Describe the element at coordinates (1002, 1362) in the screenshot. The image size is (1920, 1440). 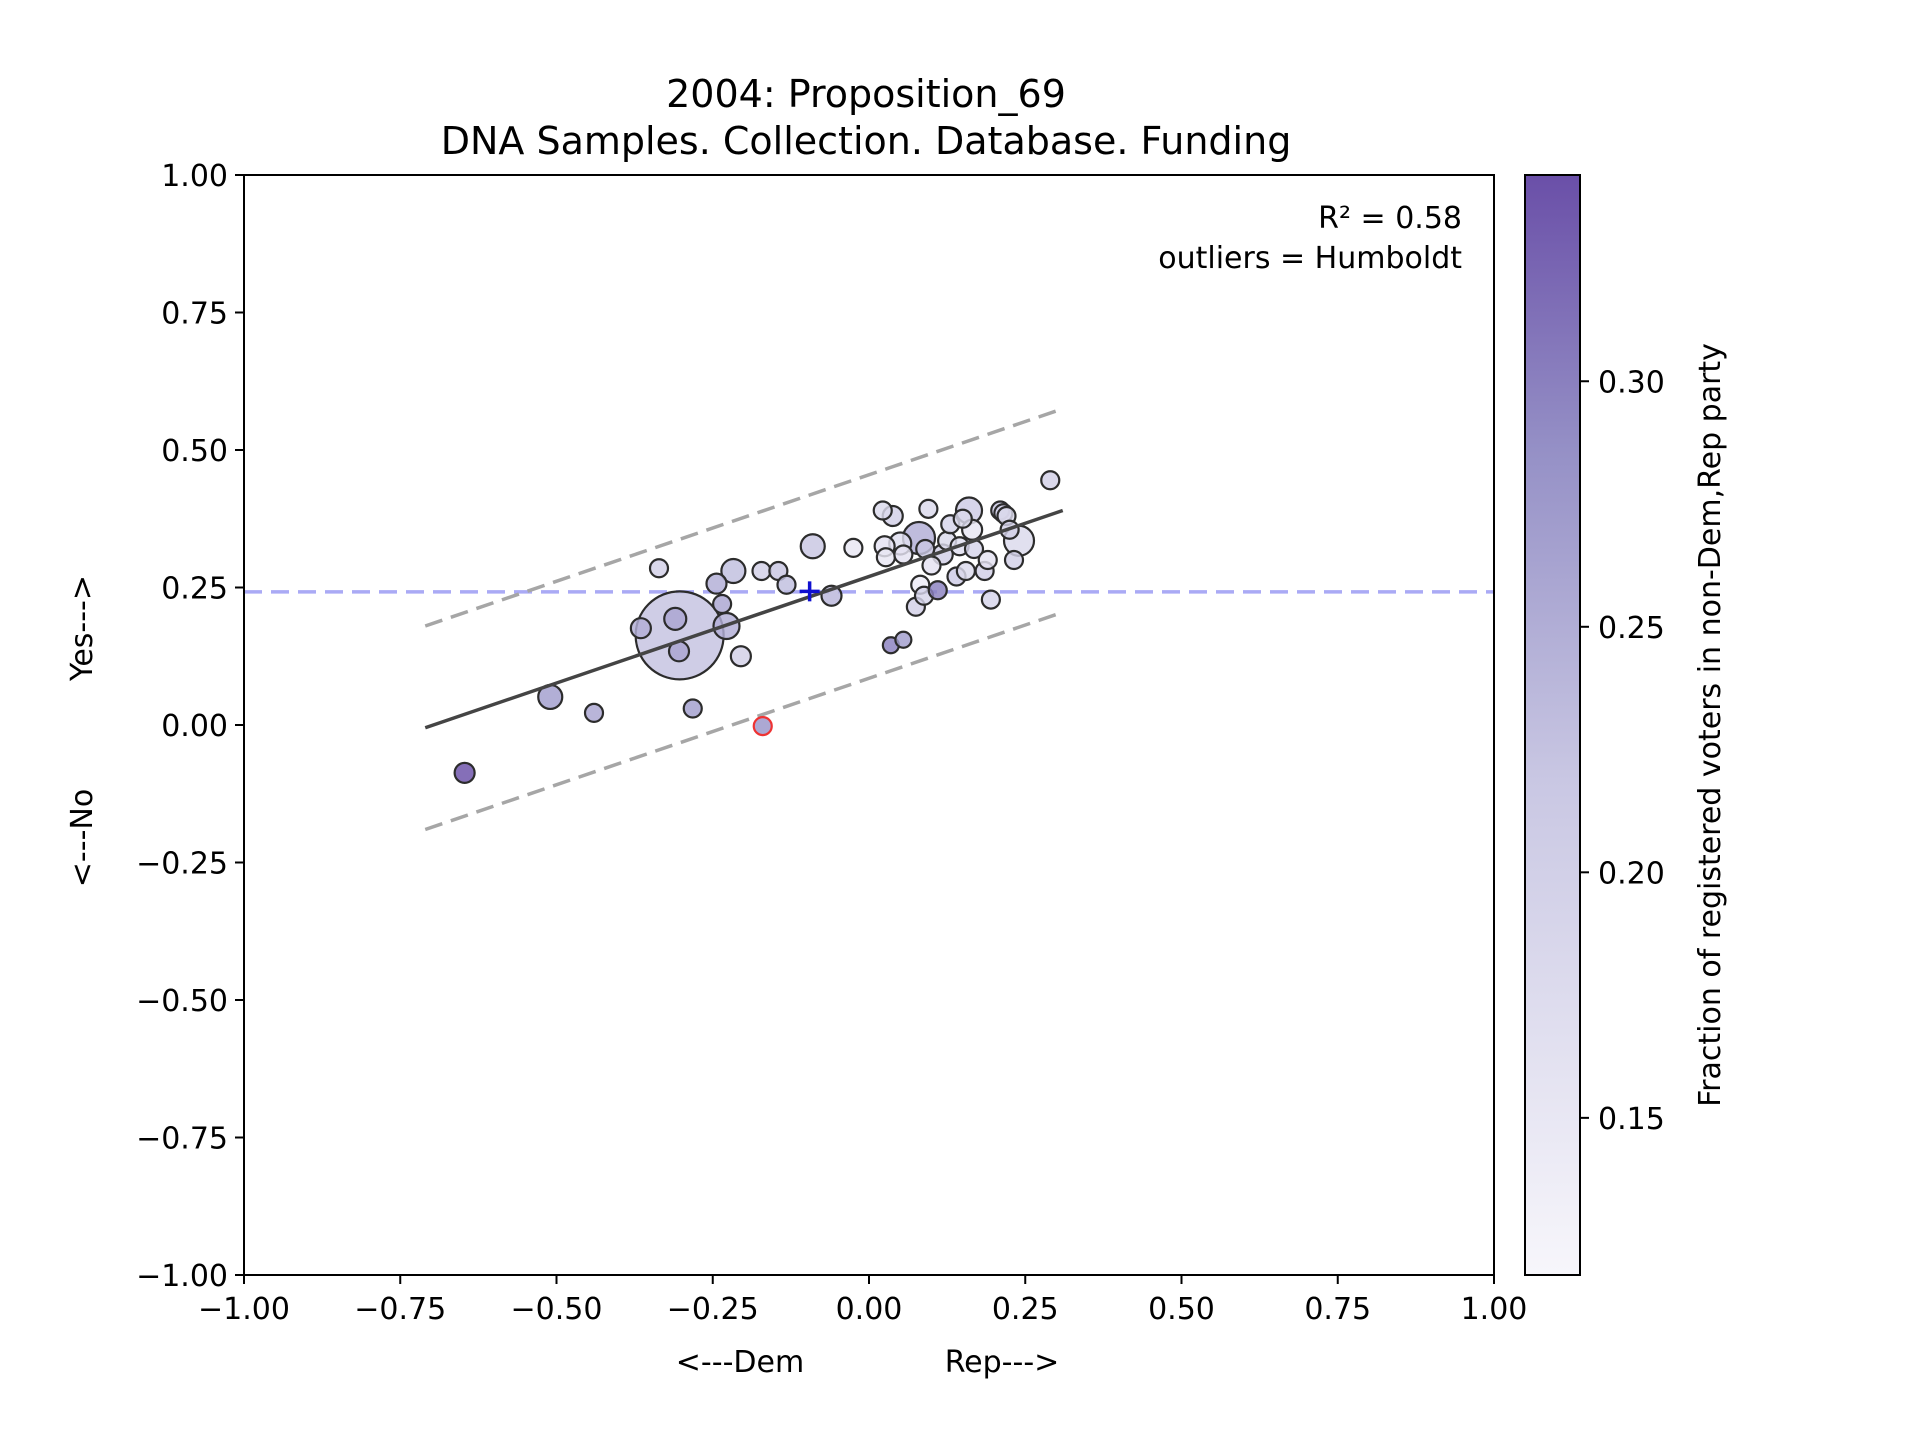
I see `x-axis-label-rep: Rep--->` at that location.